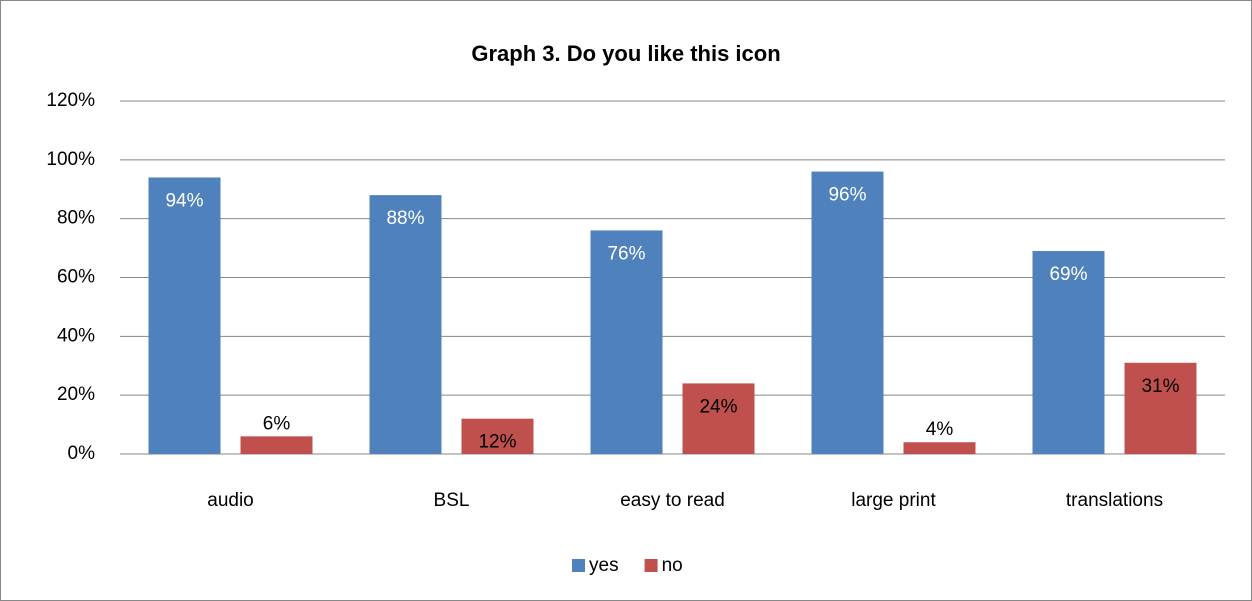 The height and width of the screenshot is (601, 1252). I want to click on data-label: 12%, so click(497, 442).